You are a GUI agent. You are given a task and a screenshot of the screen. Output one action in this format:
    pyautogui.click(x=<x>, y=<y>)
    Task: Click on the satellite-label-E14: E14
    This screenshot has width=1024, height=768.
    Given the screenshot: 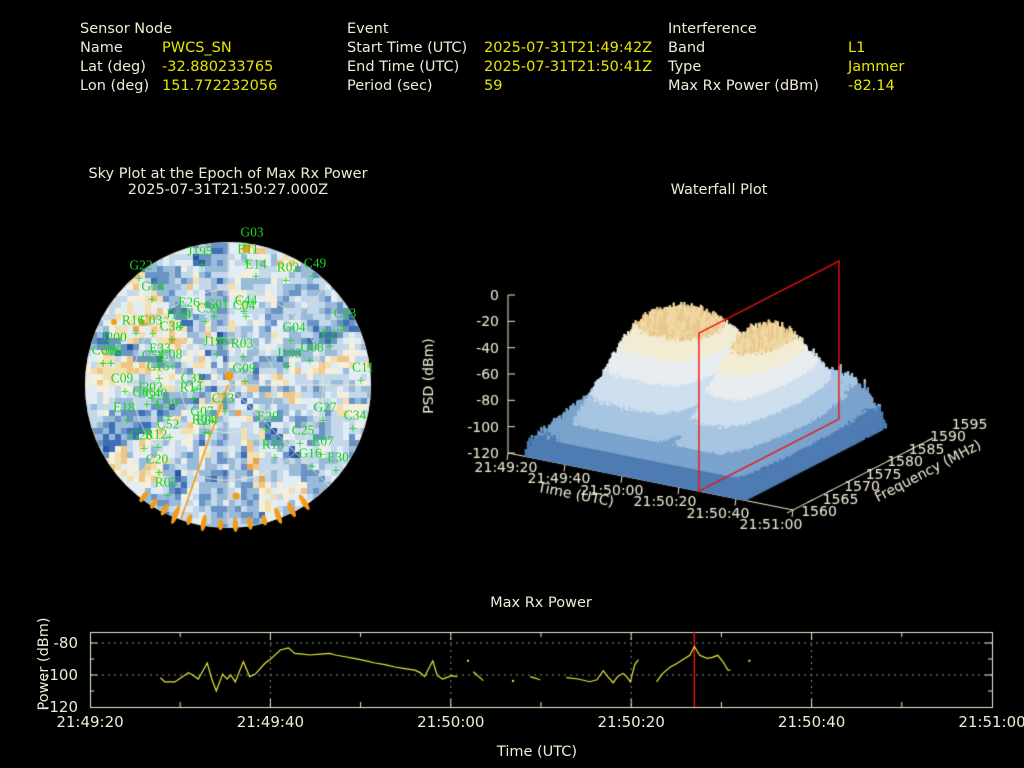 What is the action you would take?
    pyautogui.click(x=256, y=264)
    